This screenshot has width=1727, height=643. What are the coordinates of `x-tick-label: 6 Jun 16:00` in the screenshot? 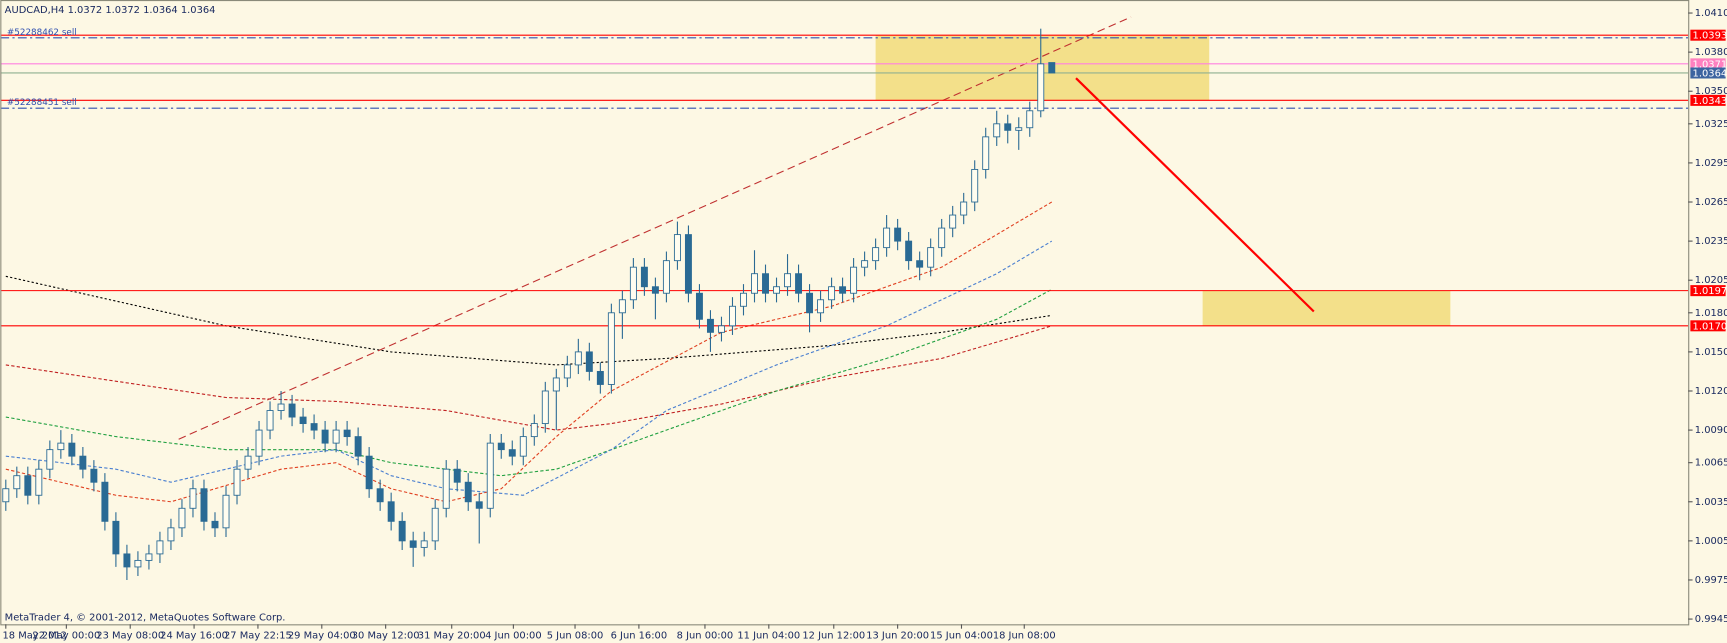 It's located at (639, 635).